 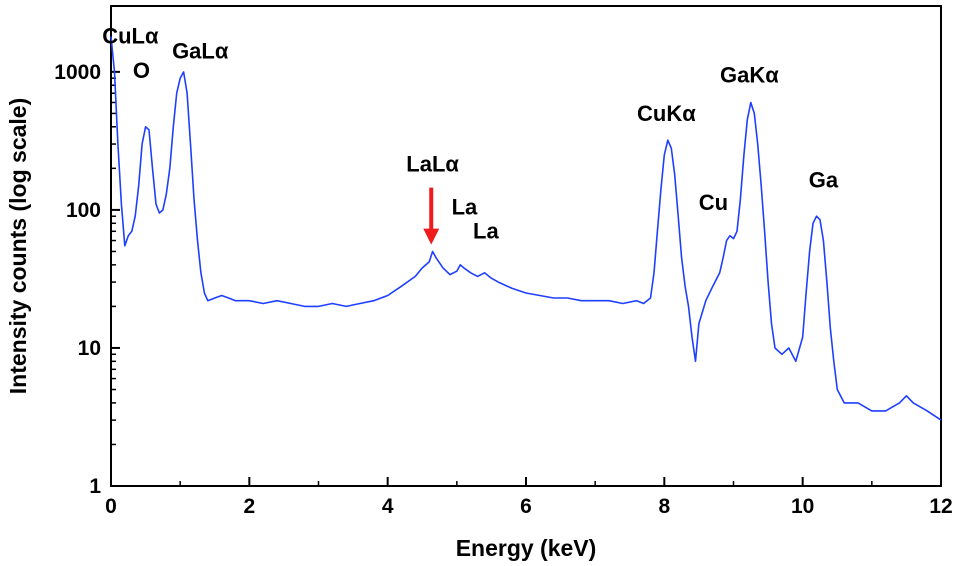 I want to click on x-tick-label: 12, so click(x=940, y=506).